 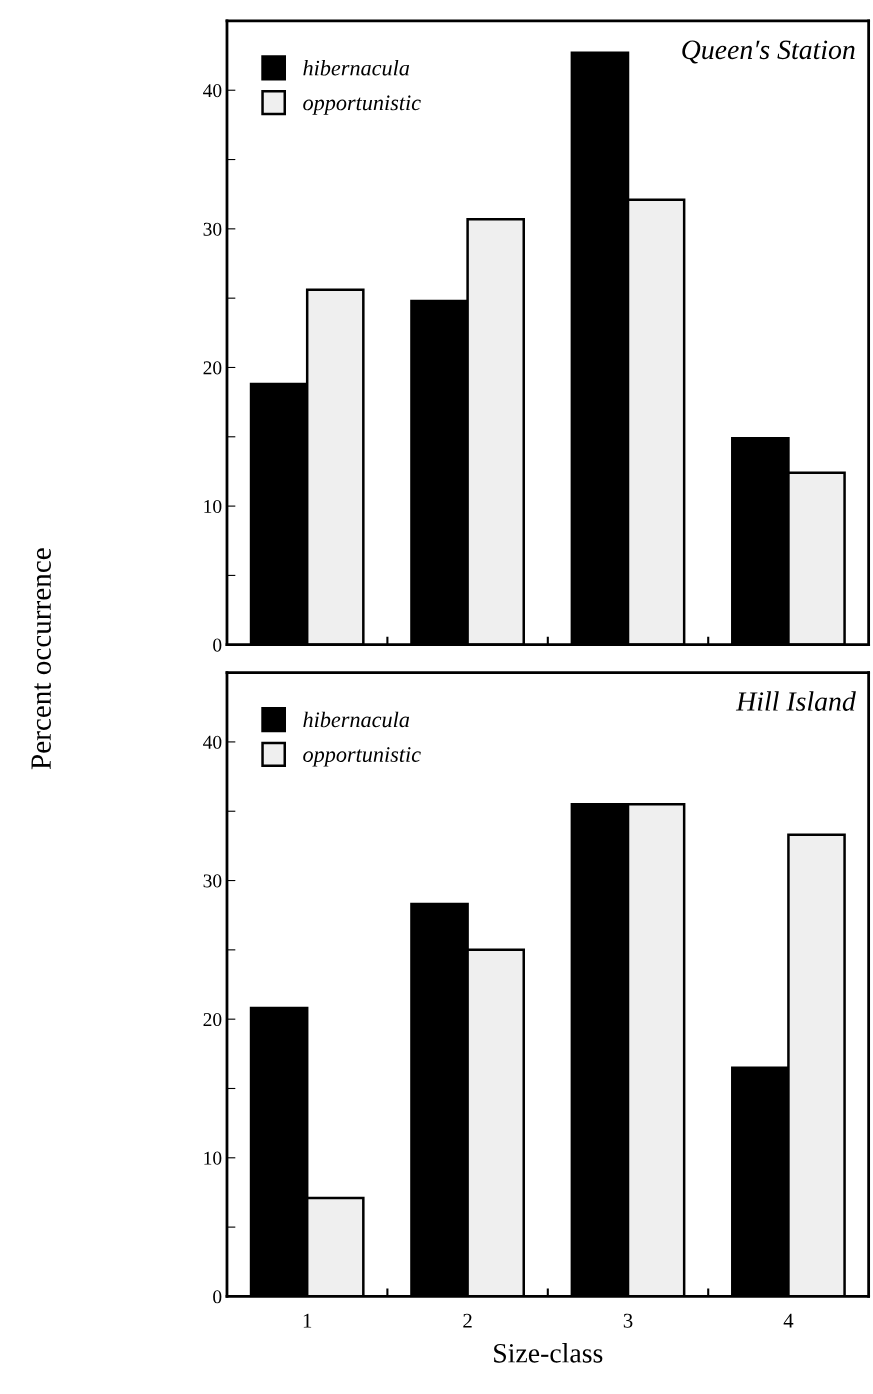 What do you see at coordinates (41, 659) in the screenshot?
I see `y-axis-title: Percent occurrence` at bounding box center [41, 659].